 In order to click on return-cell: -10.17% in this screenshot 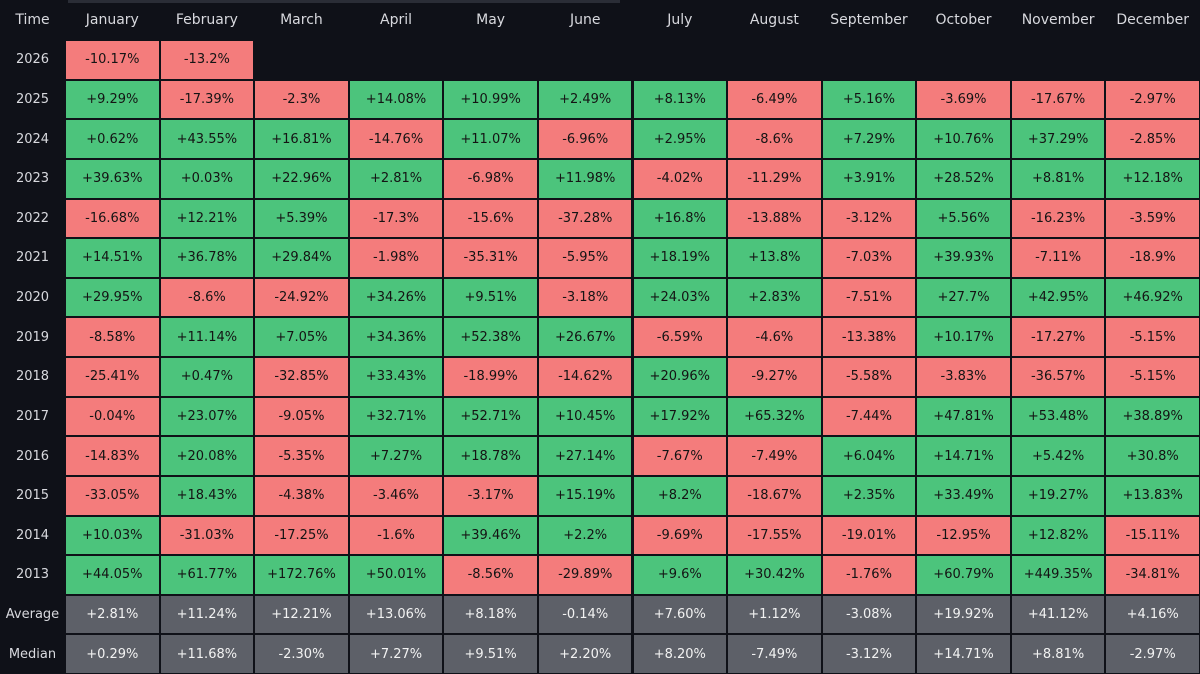, I will do `click(112, 60)`.